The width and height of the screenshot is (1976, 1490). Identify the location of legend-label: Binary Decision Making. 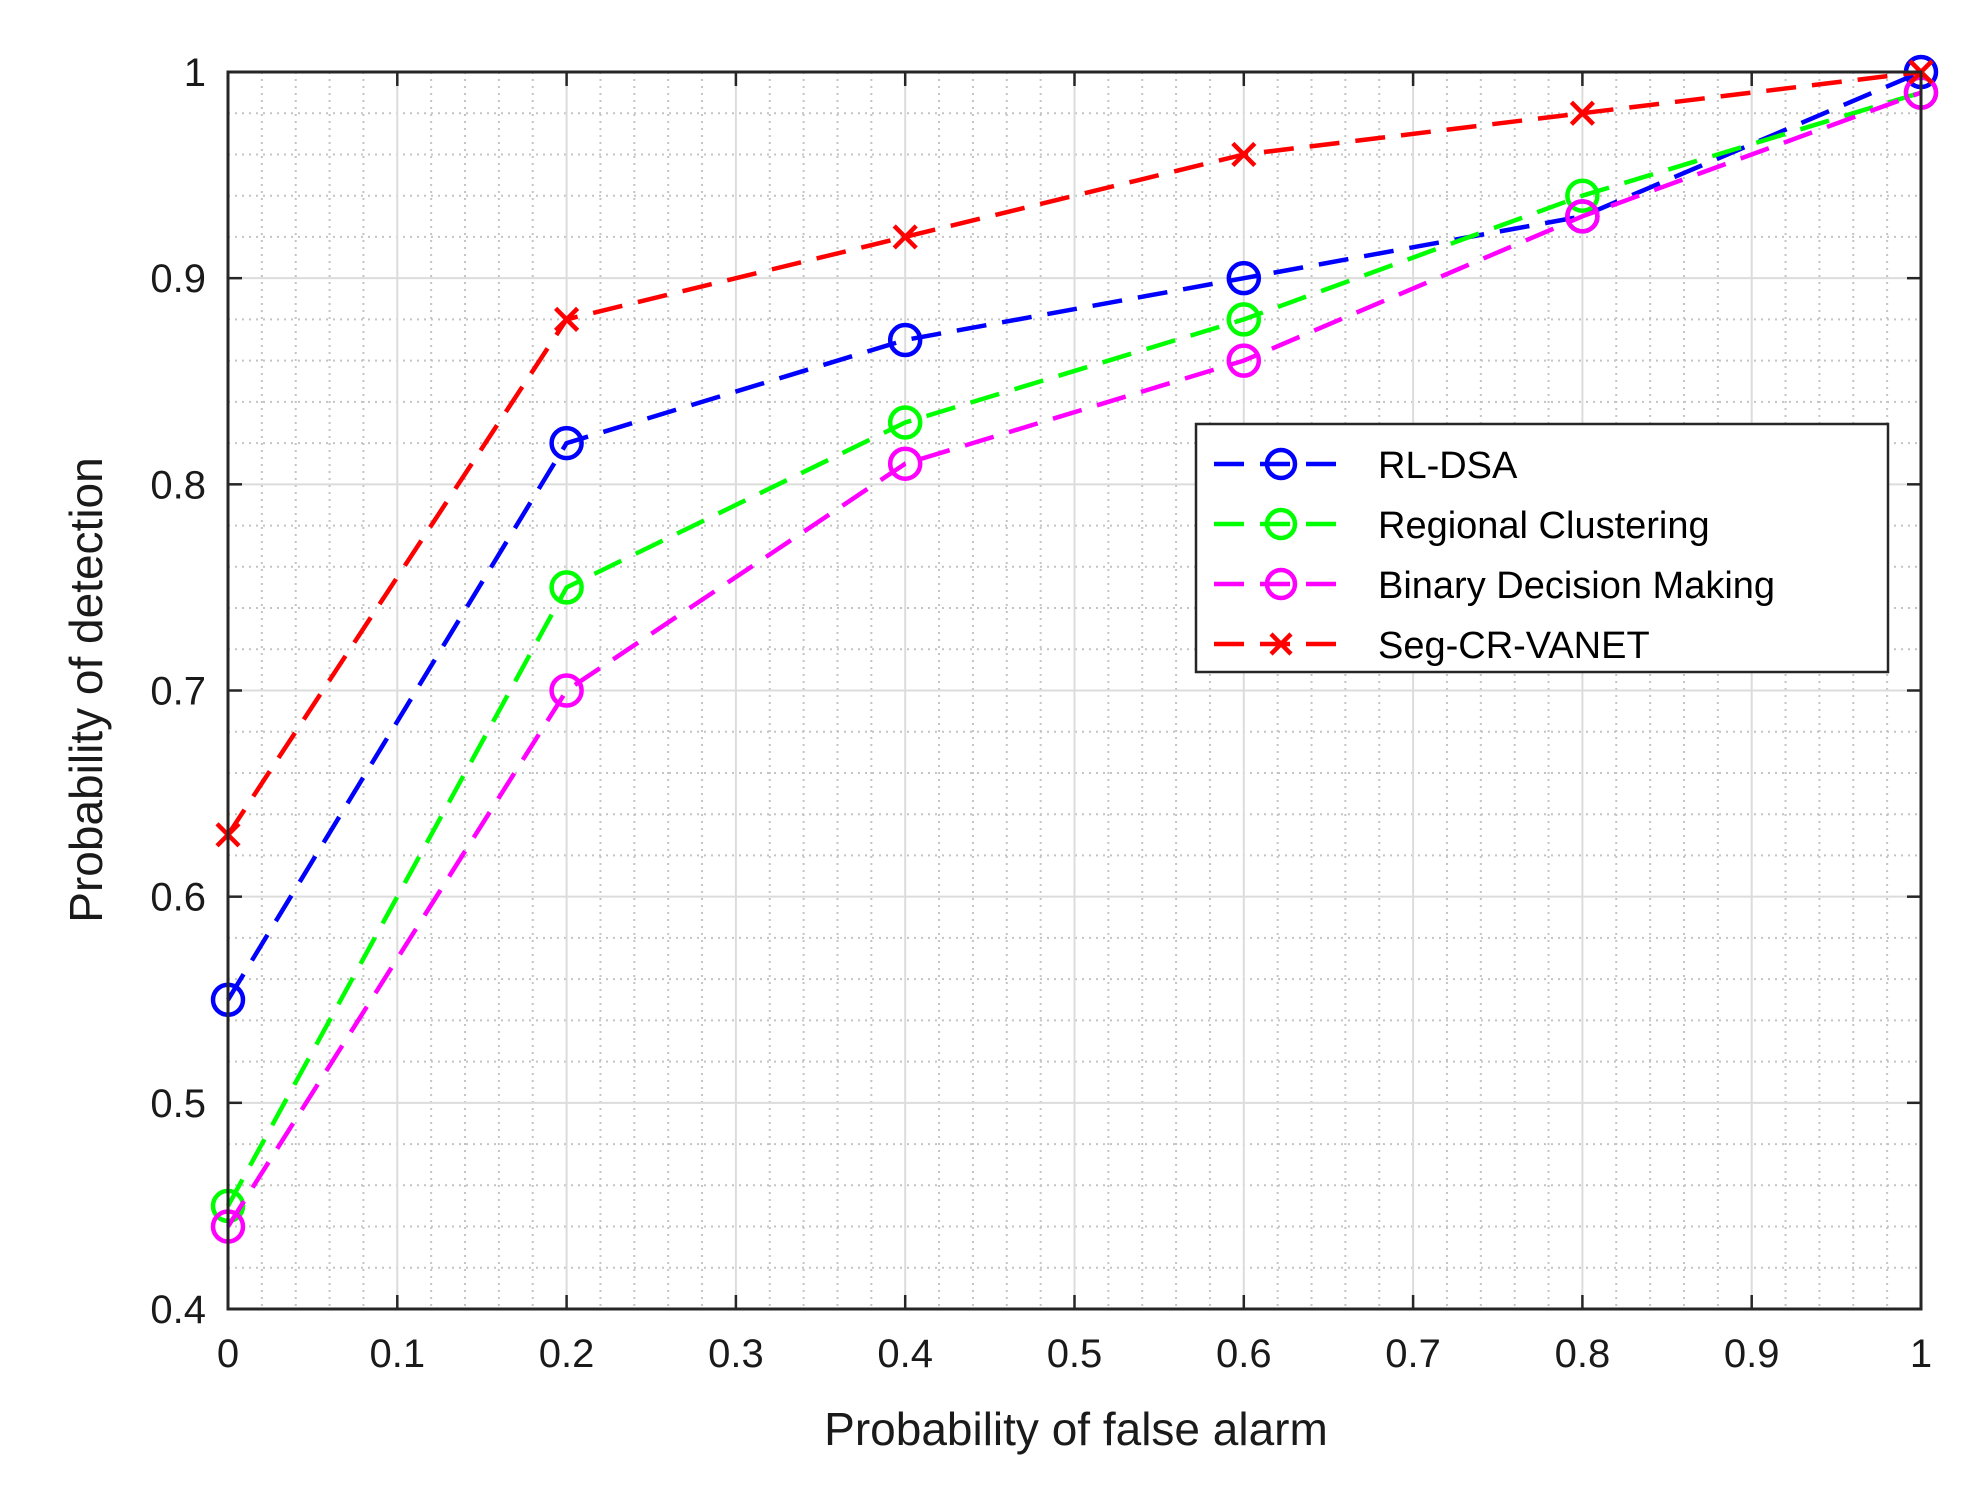
(1576, 586).